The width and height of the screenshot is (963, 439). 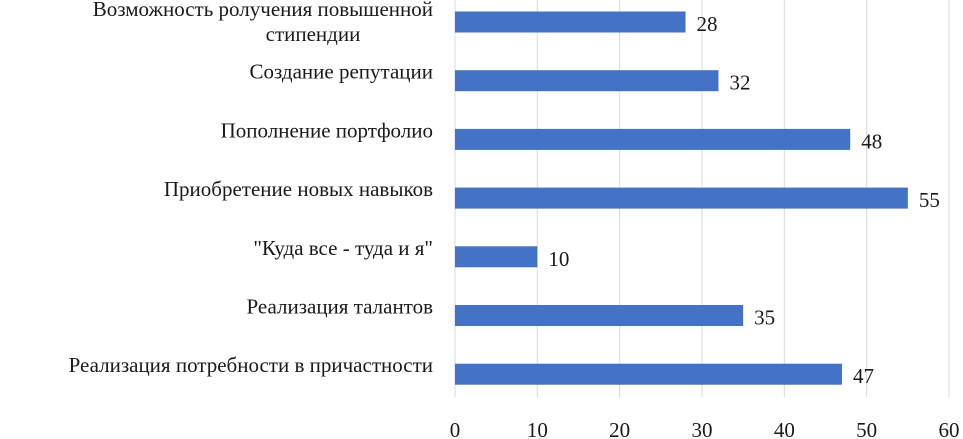 I want to click on category-label: Реализация потребности в причастности, so click(x=251, y=365).